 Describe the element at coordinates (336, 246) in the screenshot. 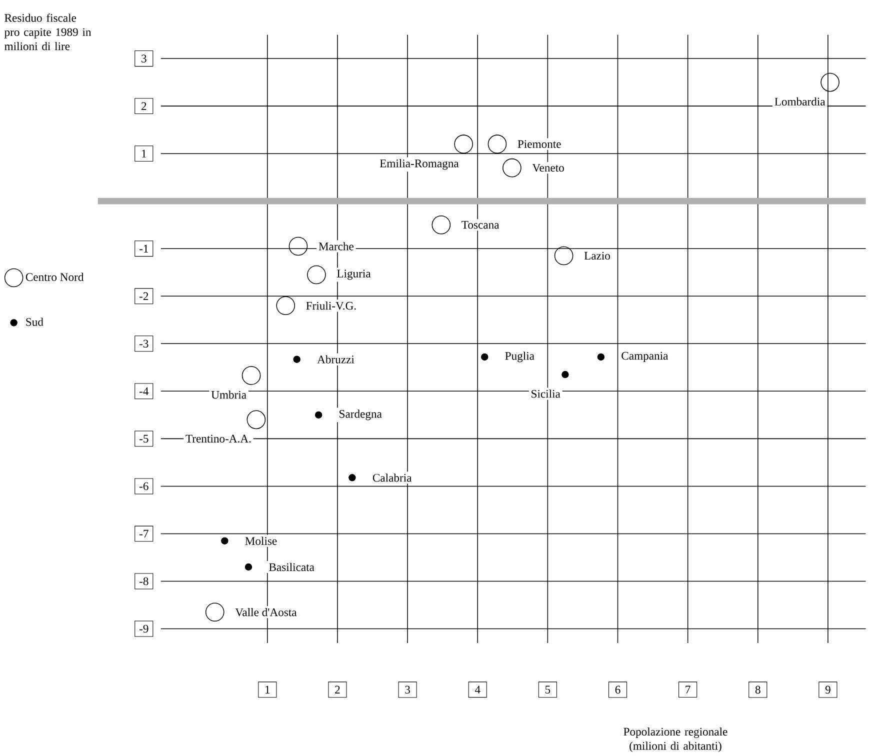

I see `annotation: Marche` at that location.